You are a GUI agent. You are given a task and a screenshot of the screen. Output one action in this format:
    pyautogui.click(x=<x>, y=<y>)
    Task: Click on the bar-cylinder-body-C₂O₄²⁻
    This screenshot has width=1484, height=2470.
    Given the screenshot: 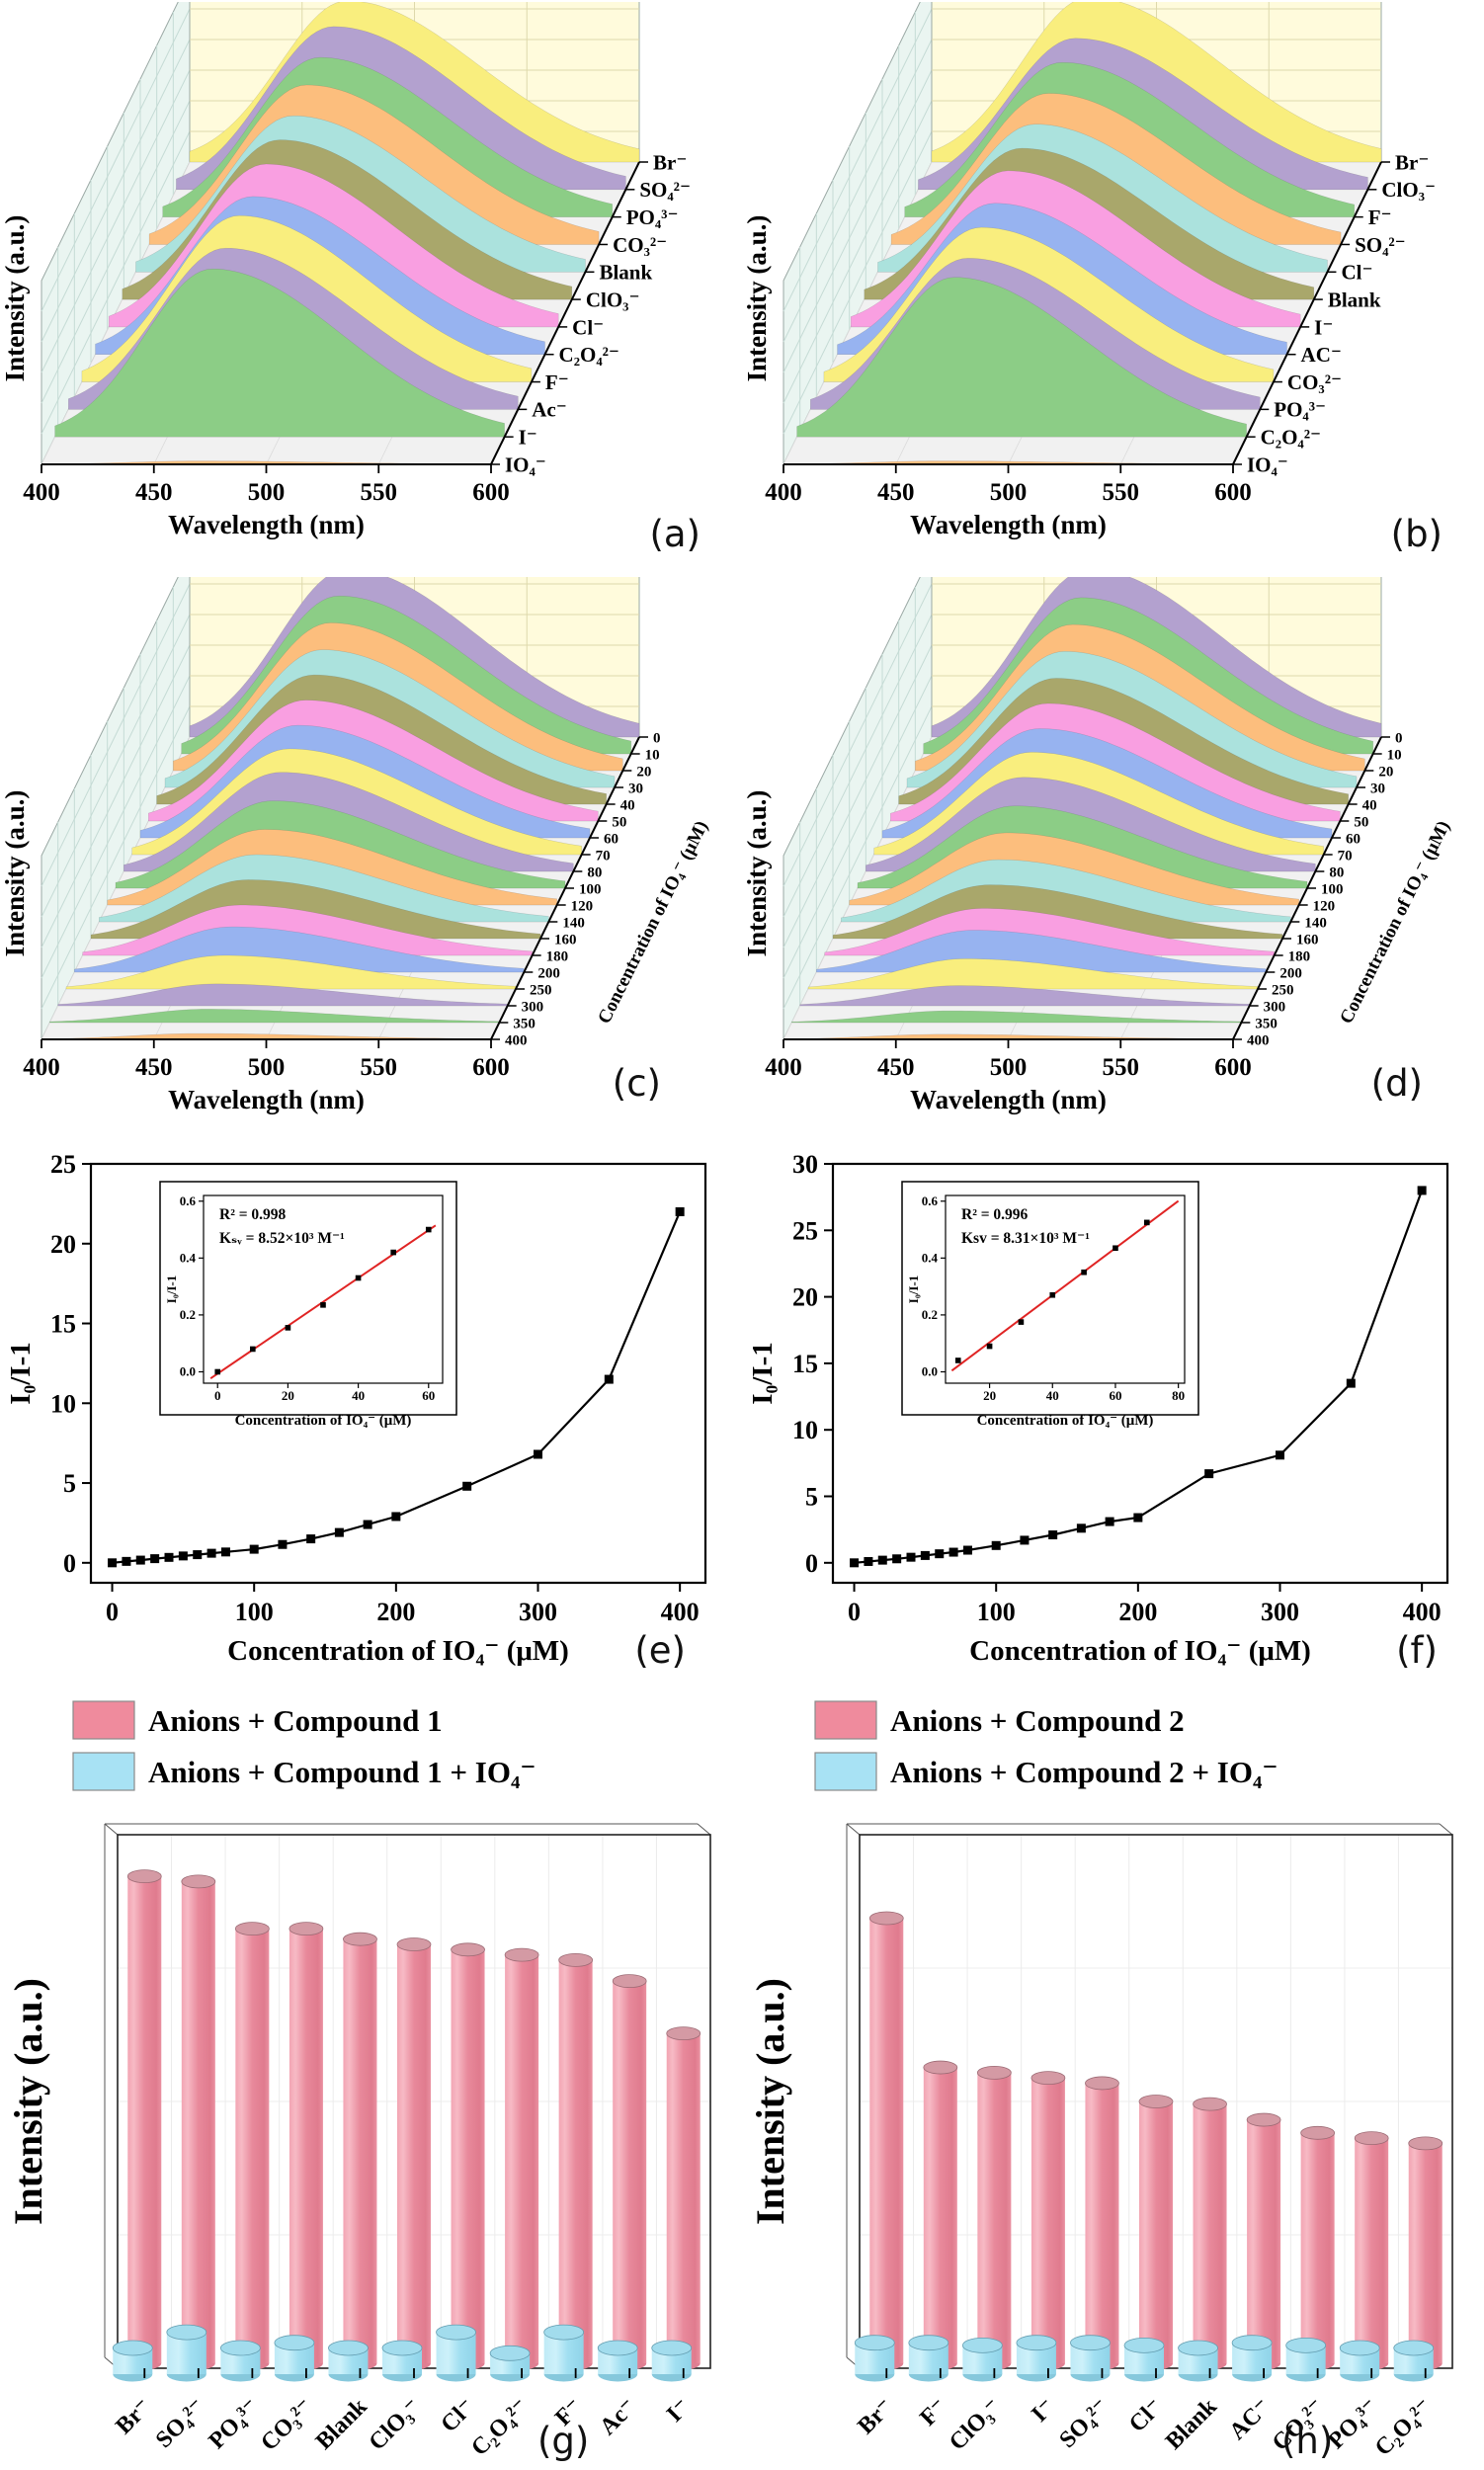 What is the action you would take?
    pyautogui.click(x=522, y=2158)
    